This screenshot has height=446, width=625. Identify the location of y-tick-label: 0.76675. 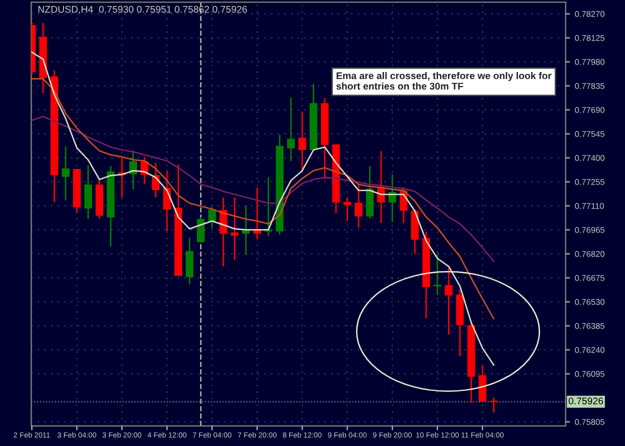
(589, 278).